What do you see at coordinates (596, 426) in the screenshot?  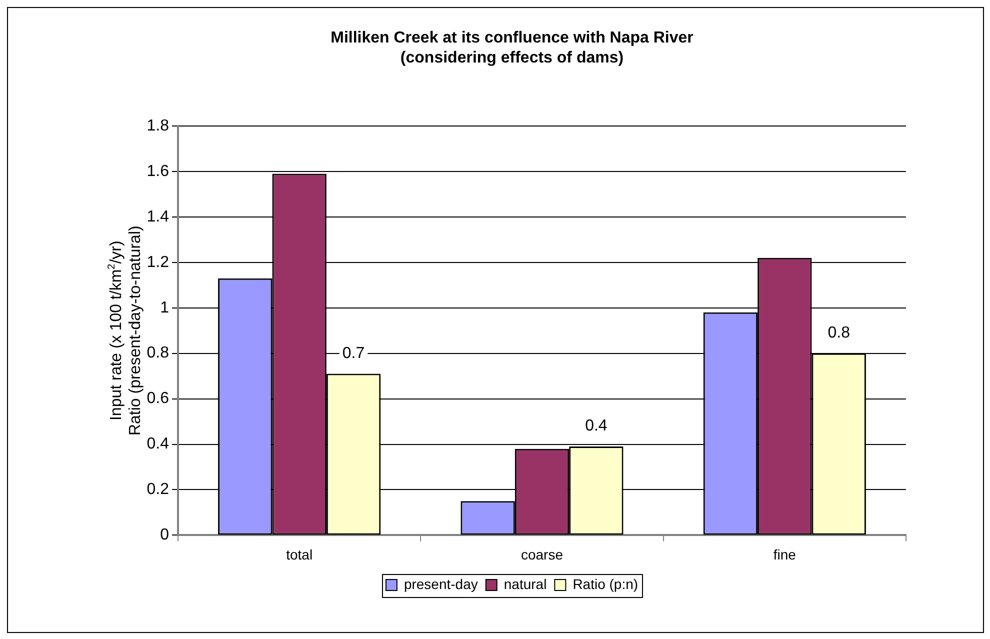 I see `data-label: 0.4` at bounding box center [596, 426].